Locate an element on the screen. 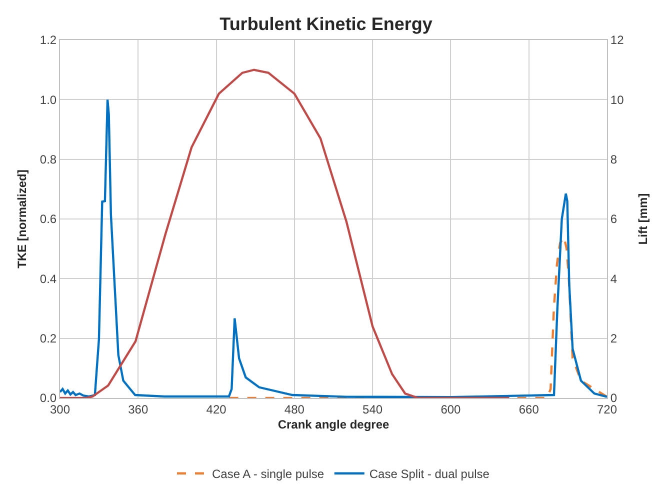 The width and height of the screenshot is (652, 500). y-tick-label: 1.2 is located at coordinates (48, 40).